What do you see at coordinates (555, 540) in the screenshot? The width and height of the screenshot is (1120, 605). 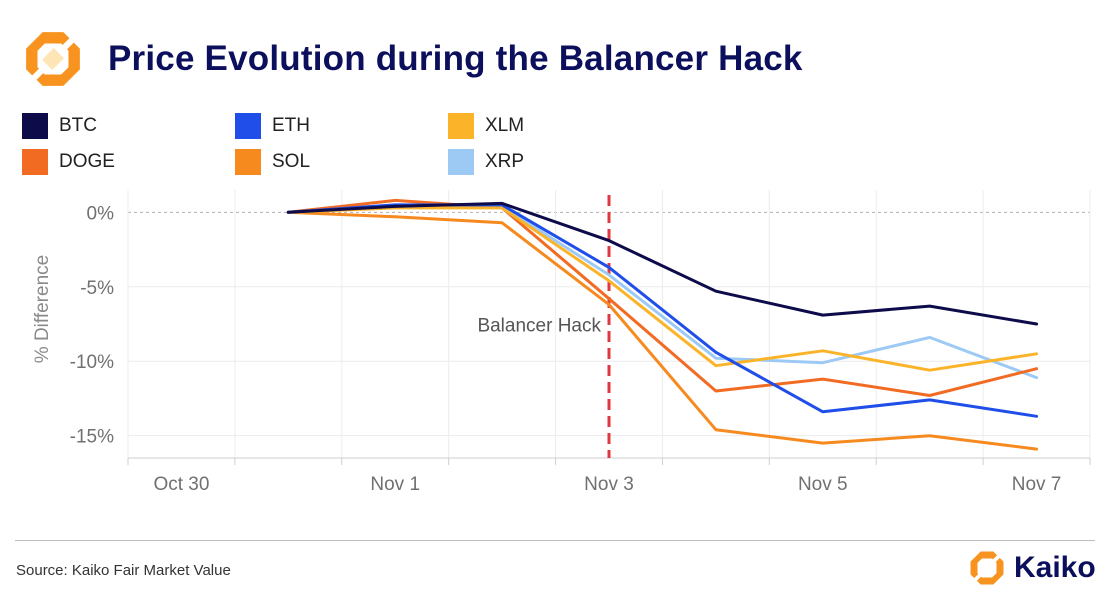 I see `footer-divider` at bounding box center [555, 540].